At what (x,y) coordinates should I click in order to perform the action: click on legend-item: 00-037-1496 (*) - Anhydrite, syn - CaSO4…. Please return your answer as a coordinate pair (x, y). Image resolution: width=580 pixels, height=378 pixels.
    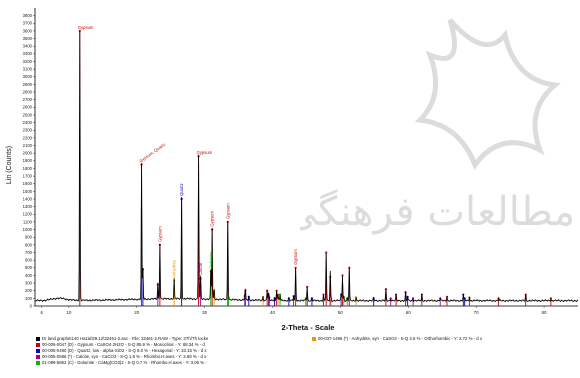
    Looking at the image, I should click on (397, 338).